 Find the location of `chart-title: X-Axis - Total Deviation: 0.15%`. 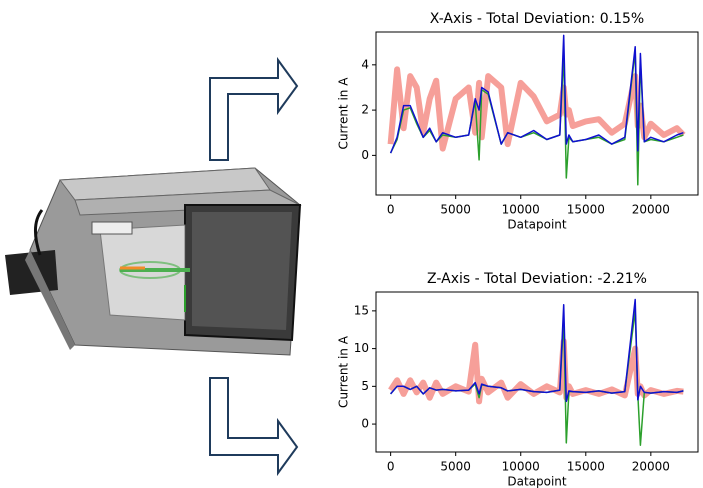

chart-title: X-Axis - Total Deviation: 0.15% is located at coordinates (537, 19).